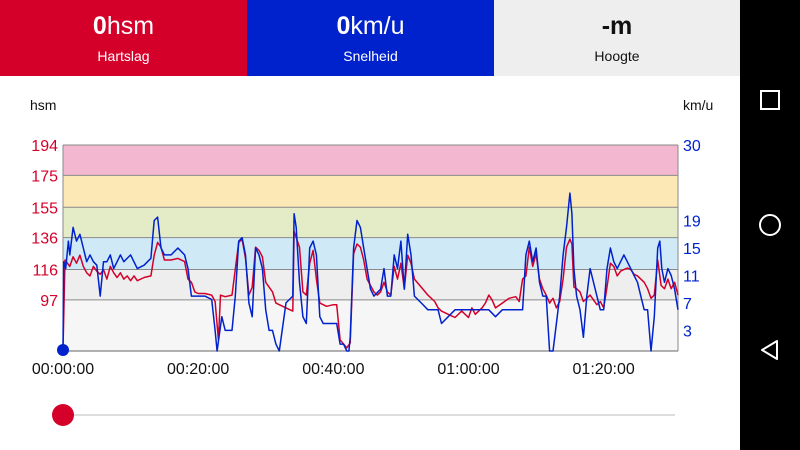  I want to click on heart-rate-label: Hartslag, so click(123, 56).